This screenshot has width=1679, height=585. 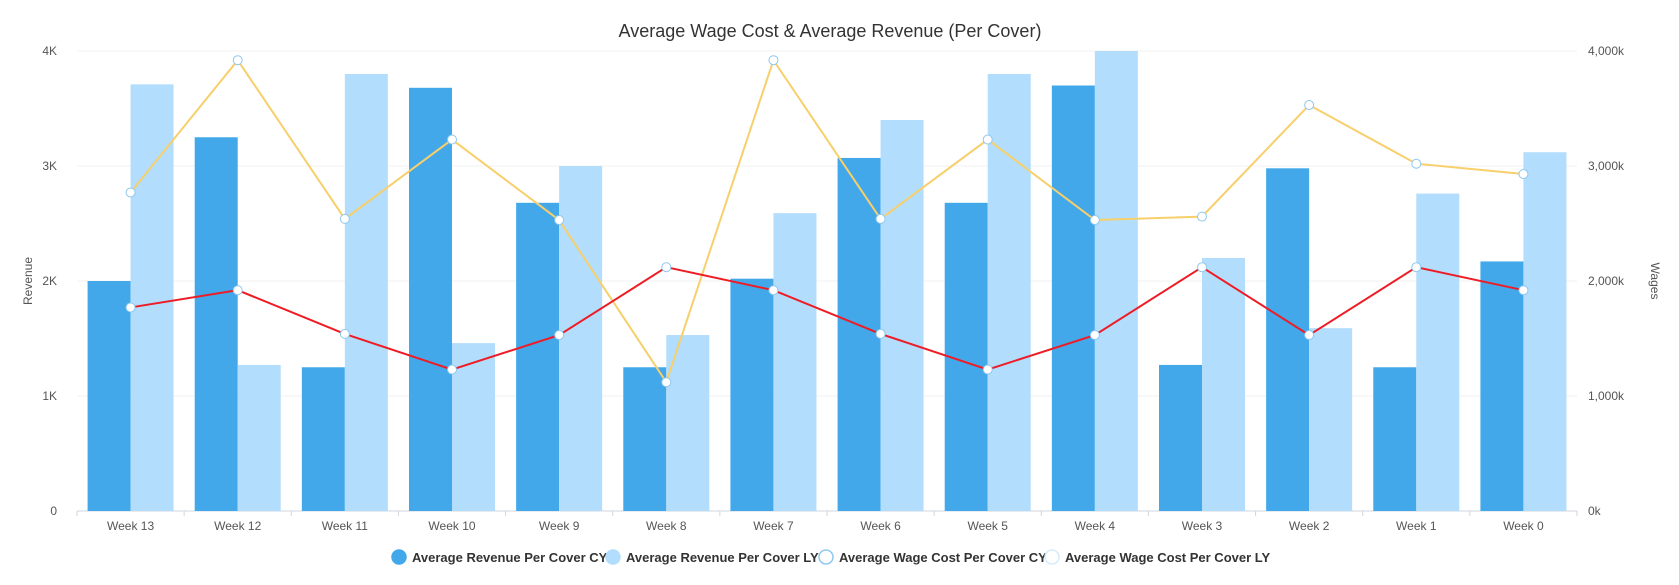 What do you see at coordinates (130, 526) in the screenshot?
I see `x-tick-label: Week 13` at bounding box center [130, 526].